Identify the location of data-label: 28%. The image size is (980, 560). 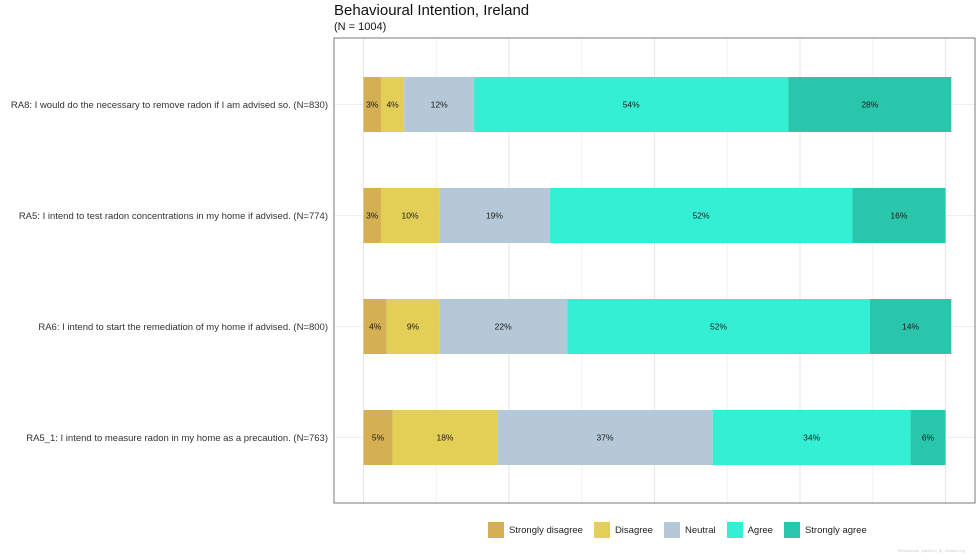
(869, 105).